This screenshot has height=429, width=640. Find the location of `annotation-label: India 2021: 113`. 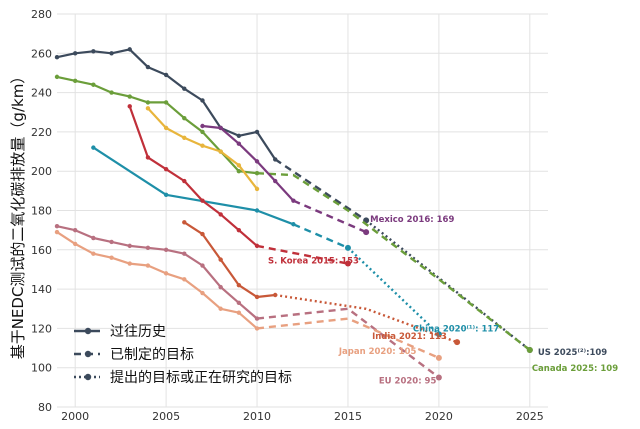

annotation-label: India 2021: 113 is located at coordinates (409, 337).